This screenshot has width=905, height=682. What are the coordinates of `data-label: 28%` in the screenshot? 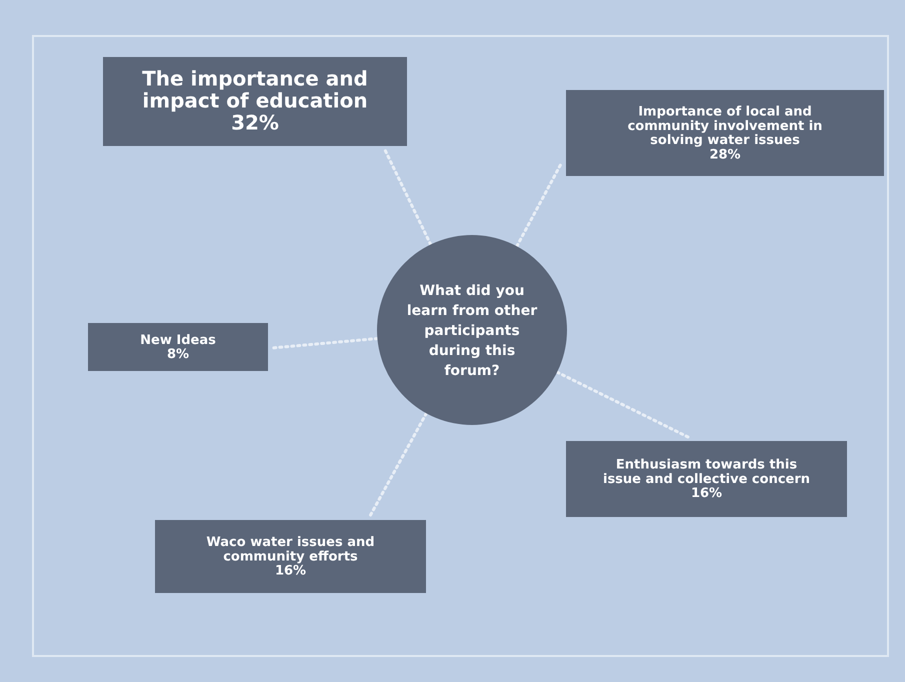 It's located at (725, 154).